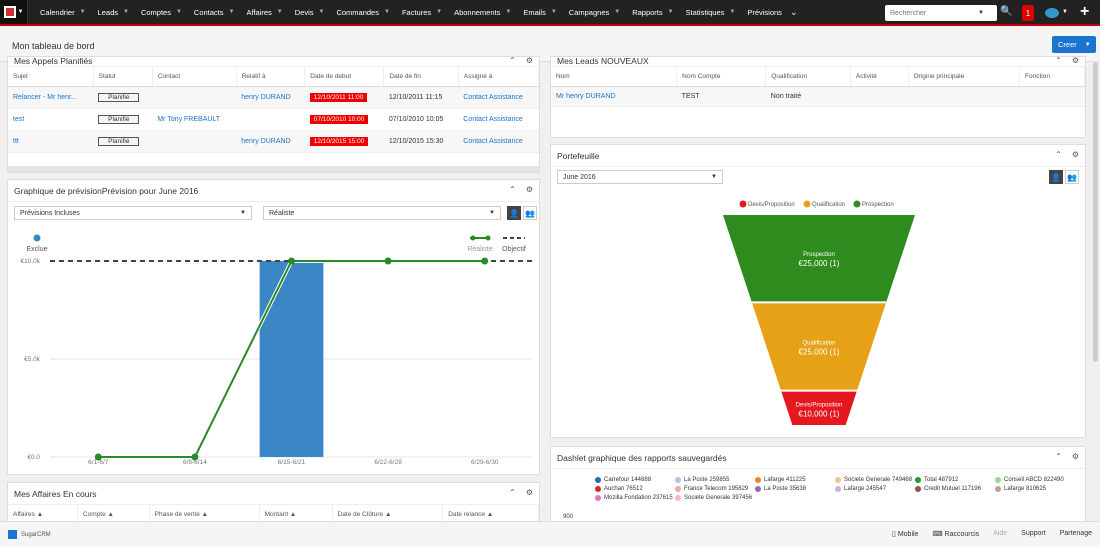  Describe the element at coordinates (1052, 77) in the screenshot. I see `column-header: Fonction` at that location.